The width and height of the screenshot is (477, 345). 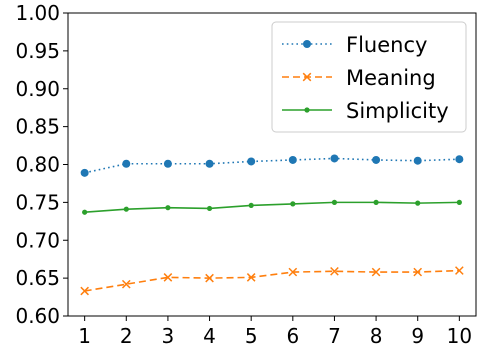 What do you see at coordinates (37, 278) in the screenshot?
I see `y-tick-label: 0.65` at bounding box center [37, 278].